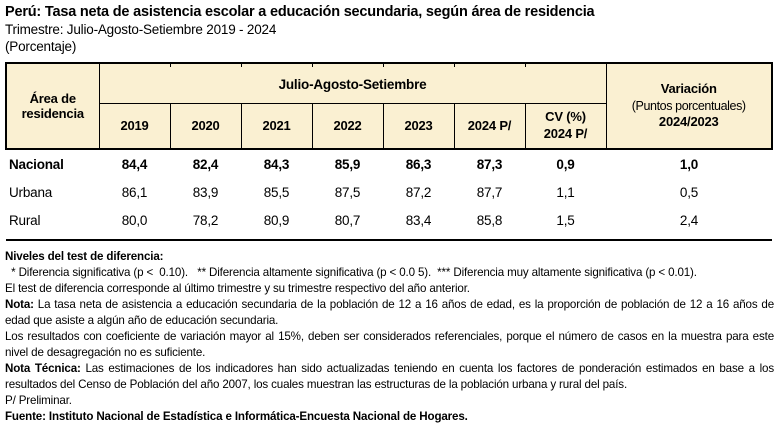 The image size is (779, 436). I want to click on col-header-2023: 2023, so click(418, 126).